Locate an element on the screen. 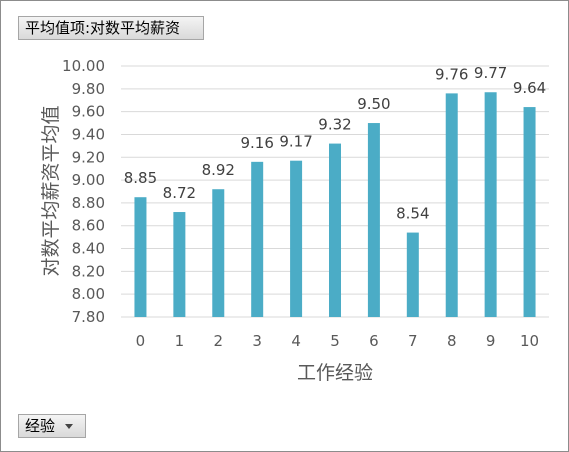 The image size is (569, 452). y-tick-label: 10.00 is located at coordinates (83, 66).